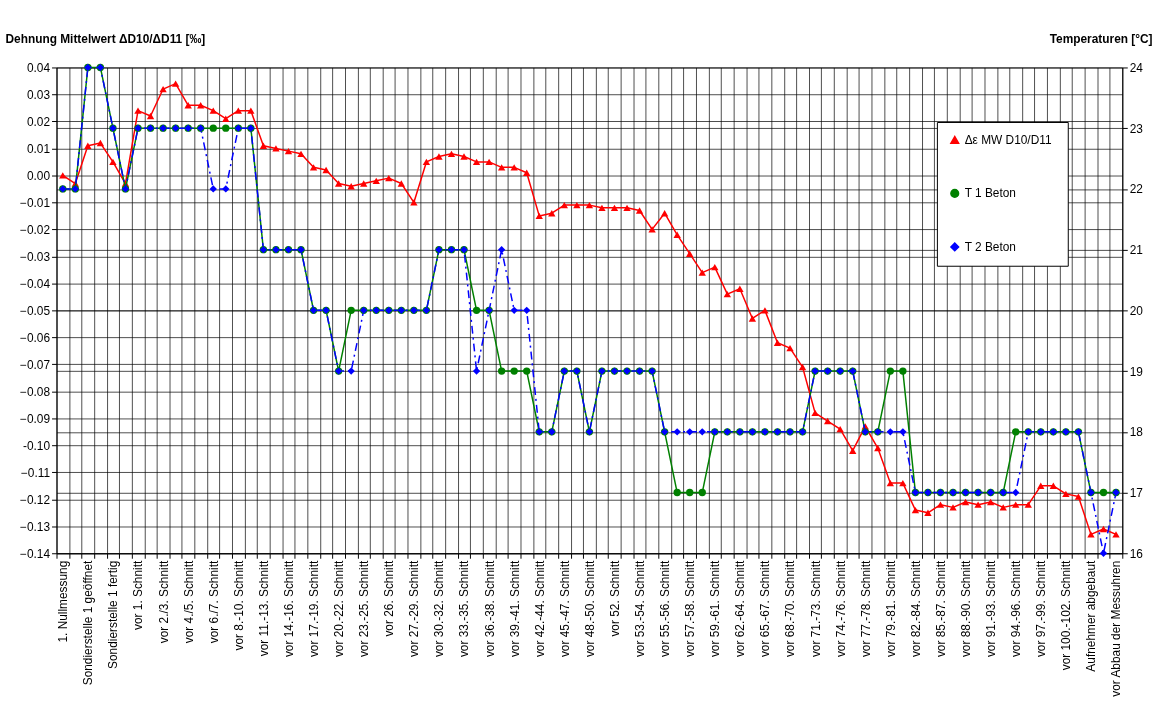  I want to click on y-tick-label: −0.04, so click(35, 283).